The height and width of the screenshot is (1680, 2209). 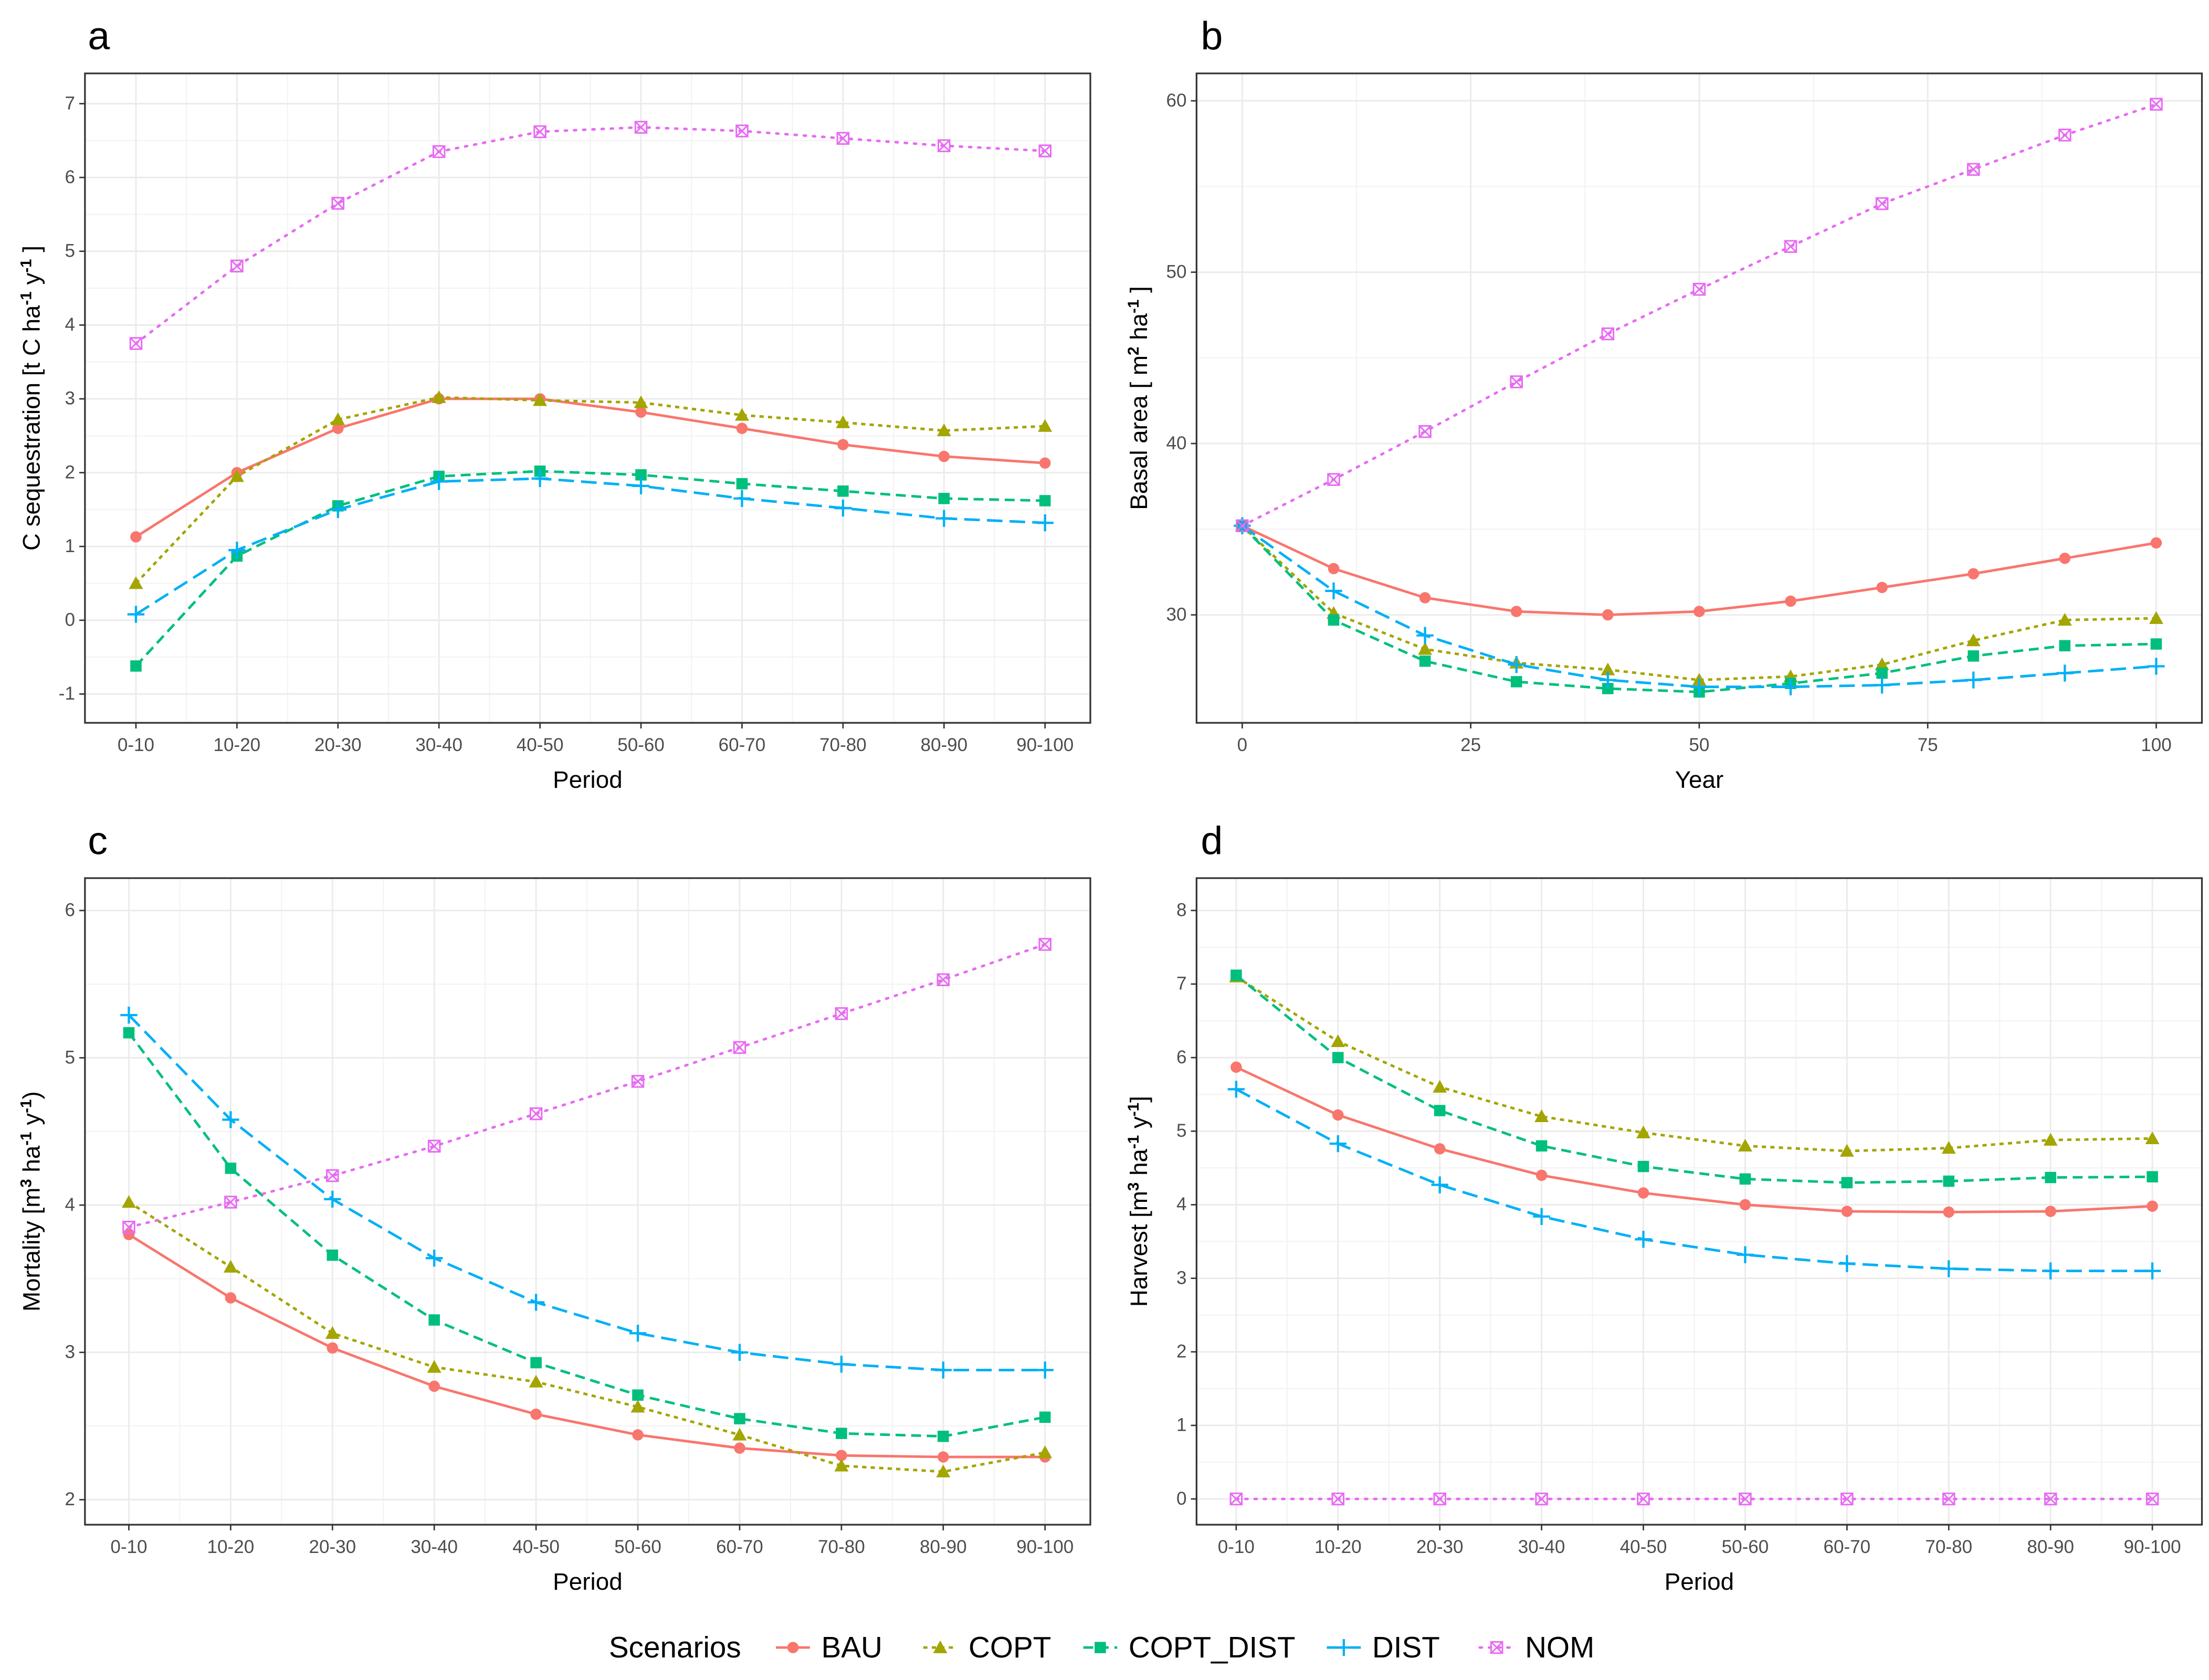 I want to click on series-copt, so click(x=587, y=1336).